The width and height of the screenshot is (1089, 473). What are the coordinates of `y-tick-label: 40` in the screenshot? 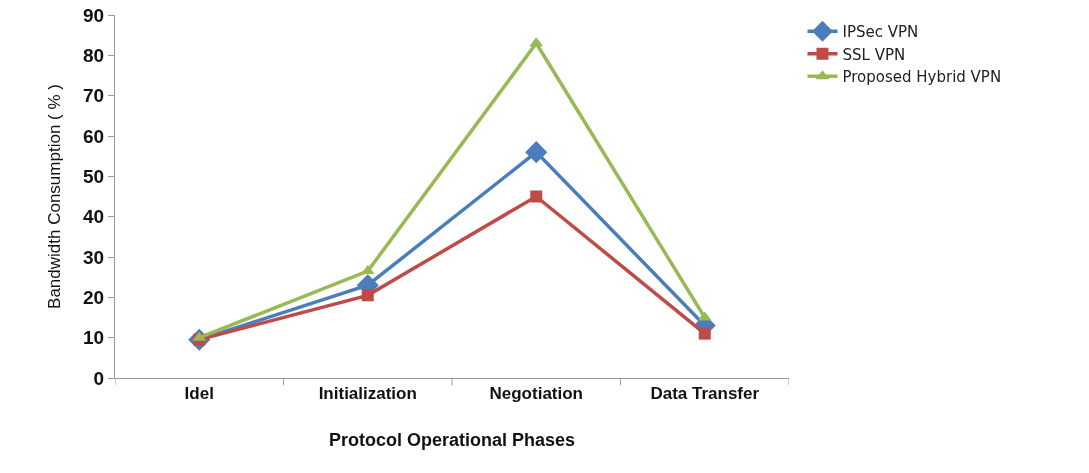 It's located at (94, 217).